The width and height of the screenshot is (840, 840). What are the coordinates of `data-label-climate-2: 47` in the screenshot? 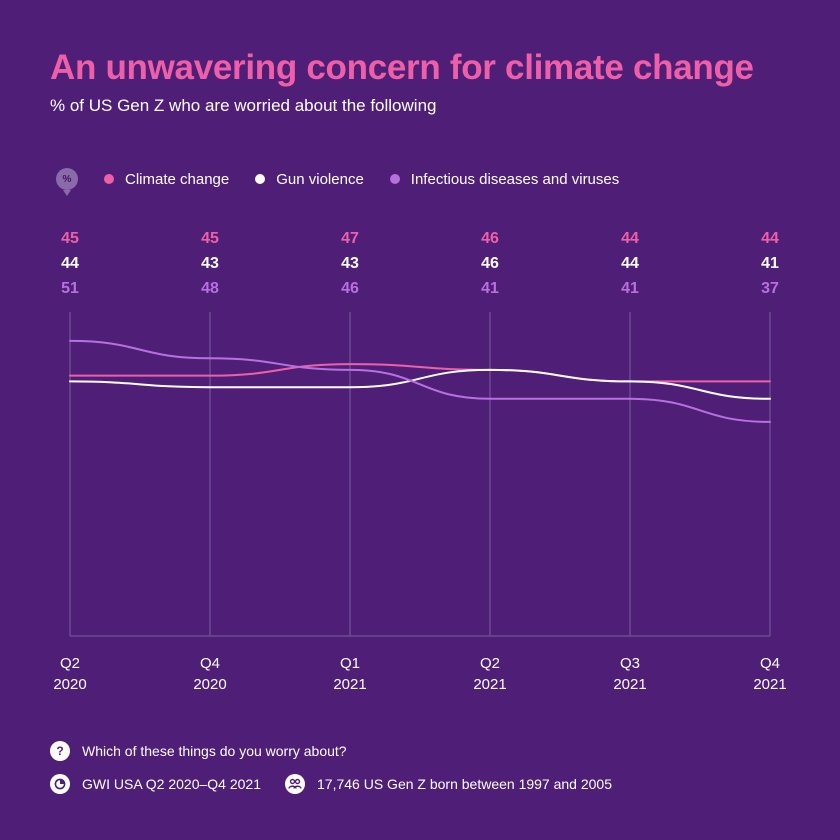 It's located at (350, 238).